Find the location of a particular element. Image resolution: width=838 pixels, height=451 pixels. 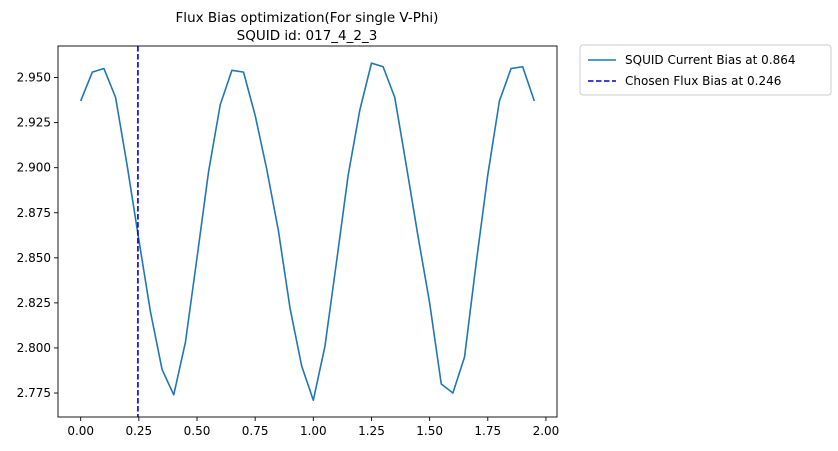

x-tick-label: 0.75 is located at coordinates (255, 431).